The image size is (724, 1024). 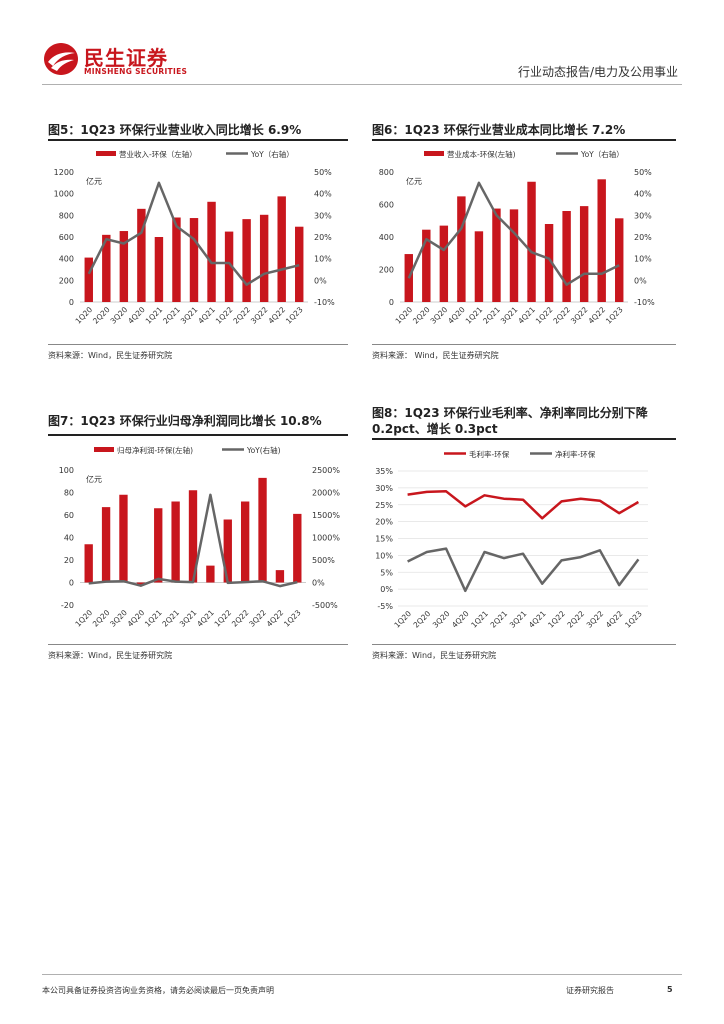 I want to click on figure-6-source: 资料来源： Wind，民生证券研究院, so click(x=435, y=355).